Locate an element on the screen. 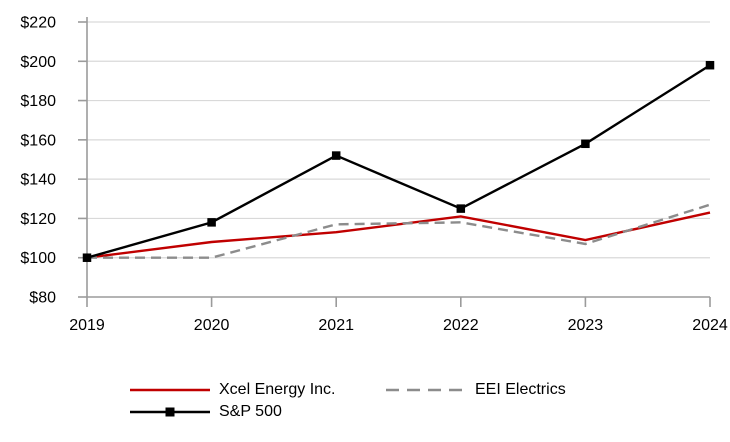 The image size is (730, 442). x-axis-tick-label: 2020 is located at coordinates (212, 325).